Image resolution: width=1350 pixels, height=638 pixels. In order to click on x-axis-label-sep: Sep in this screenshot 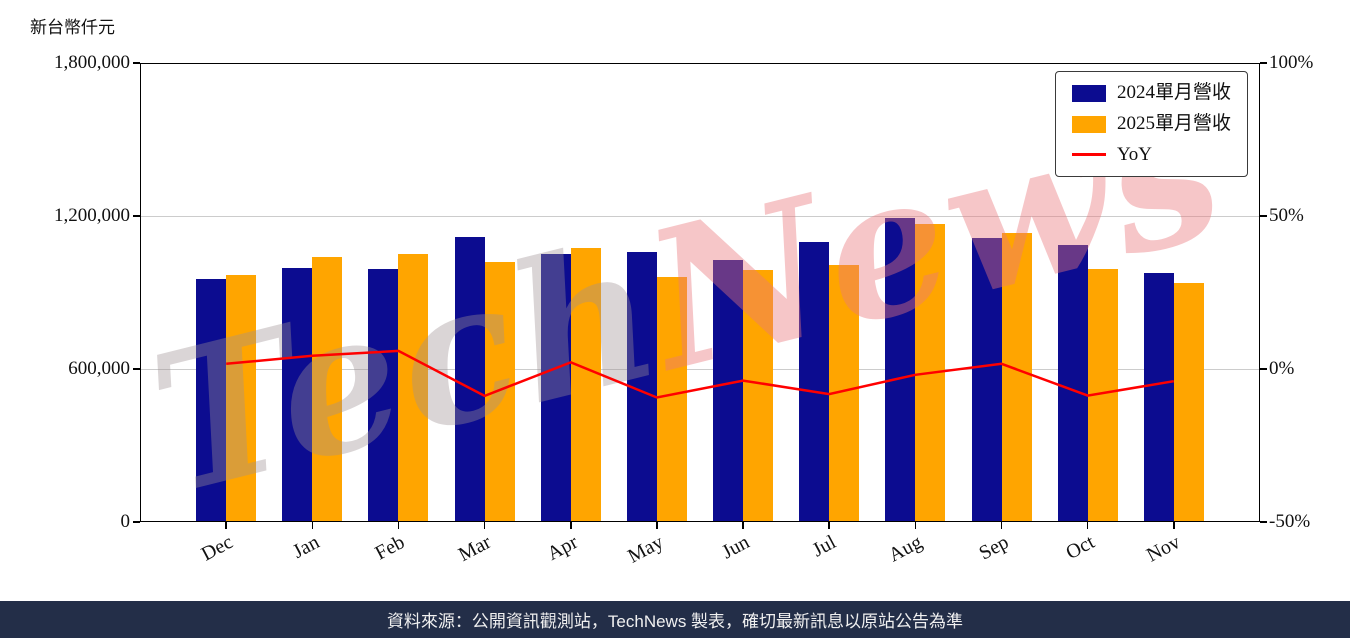, I will do `click(993, 548)`.